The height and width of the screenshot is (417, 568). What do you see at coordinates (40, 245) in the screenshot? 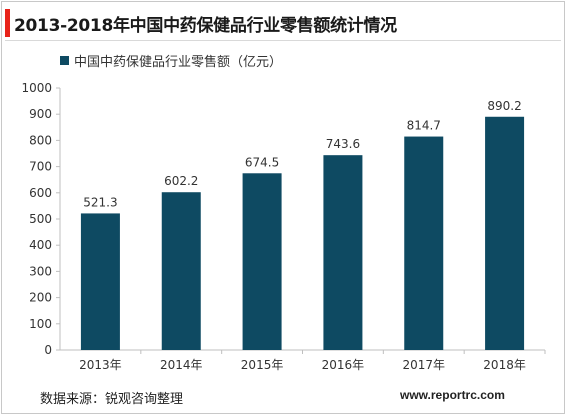
I see `y-tick-label: 400` at bounding box center [40, 245].